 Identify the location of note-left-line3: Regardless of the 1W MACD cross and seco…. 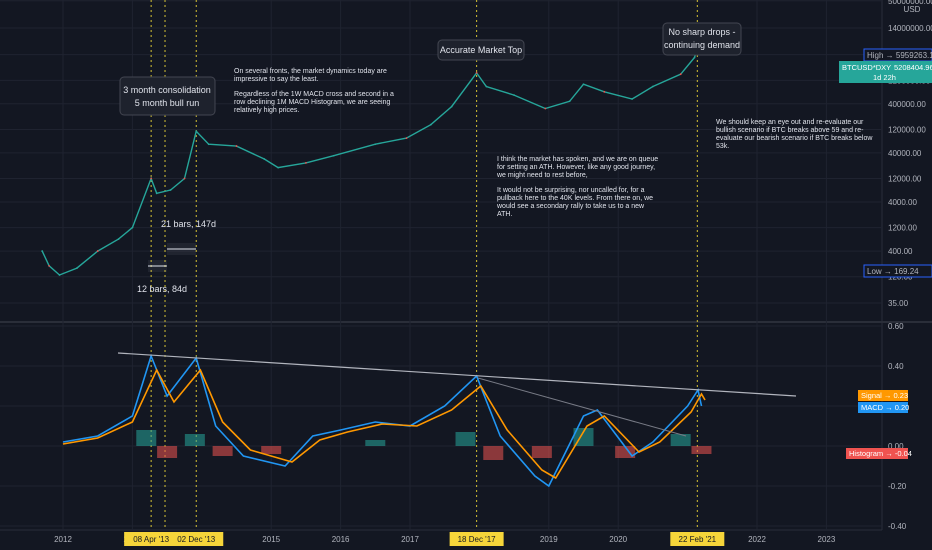
(314, 94).